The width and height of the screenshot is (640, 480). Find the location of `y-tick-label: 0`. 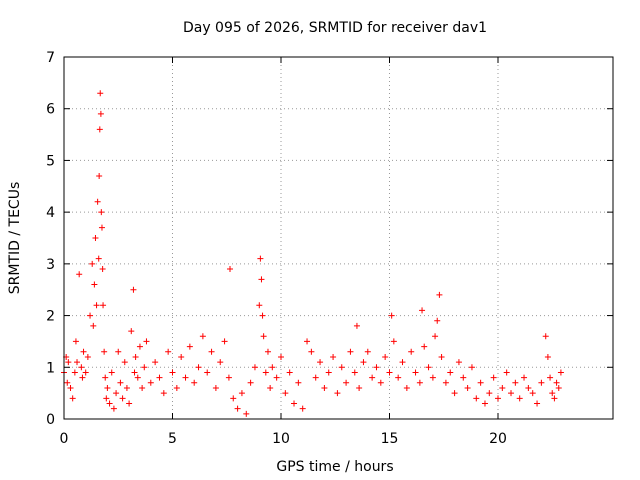

y-tick-label: 0 is located at coordinates (50, 420).